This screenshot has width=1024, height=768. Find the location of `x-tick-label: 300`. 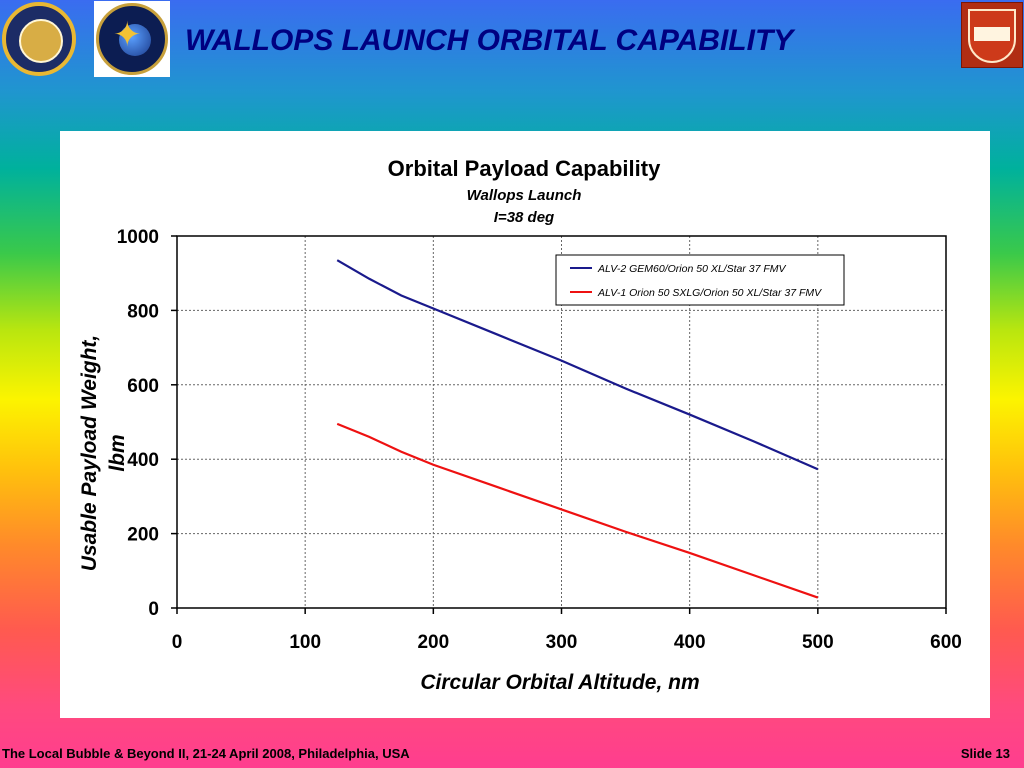

x-tick-label: 300 is located at coordinates (562, 642).